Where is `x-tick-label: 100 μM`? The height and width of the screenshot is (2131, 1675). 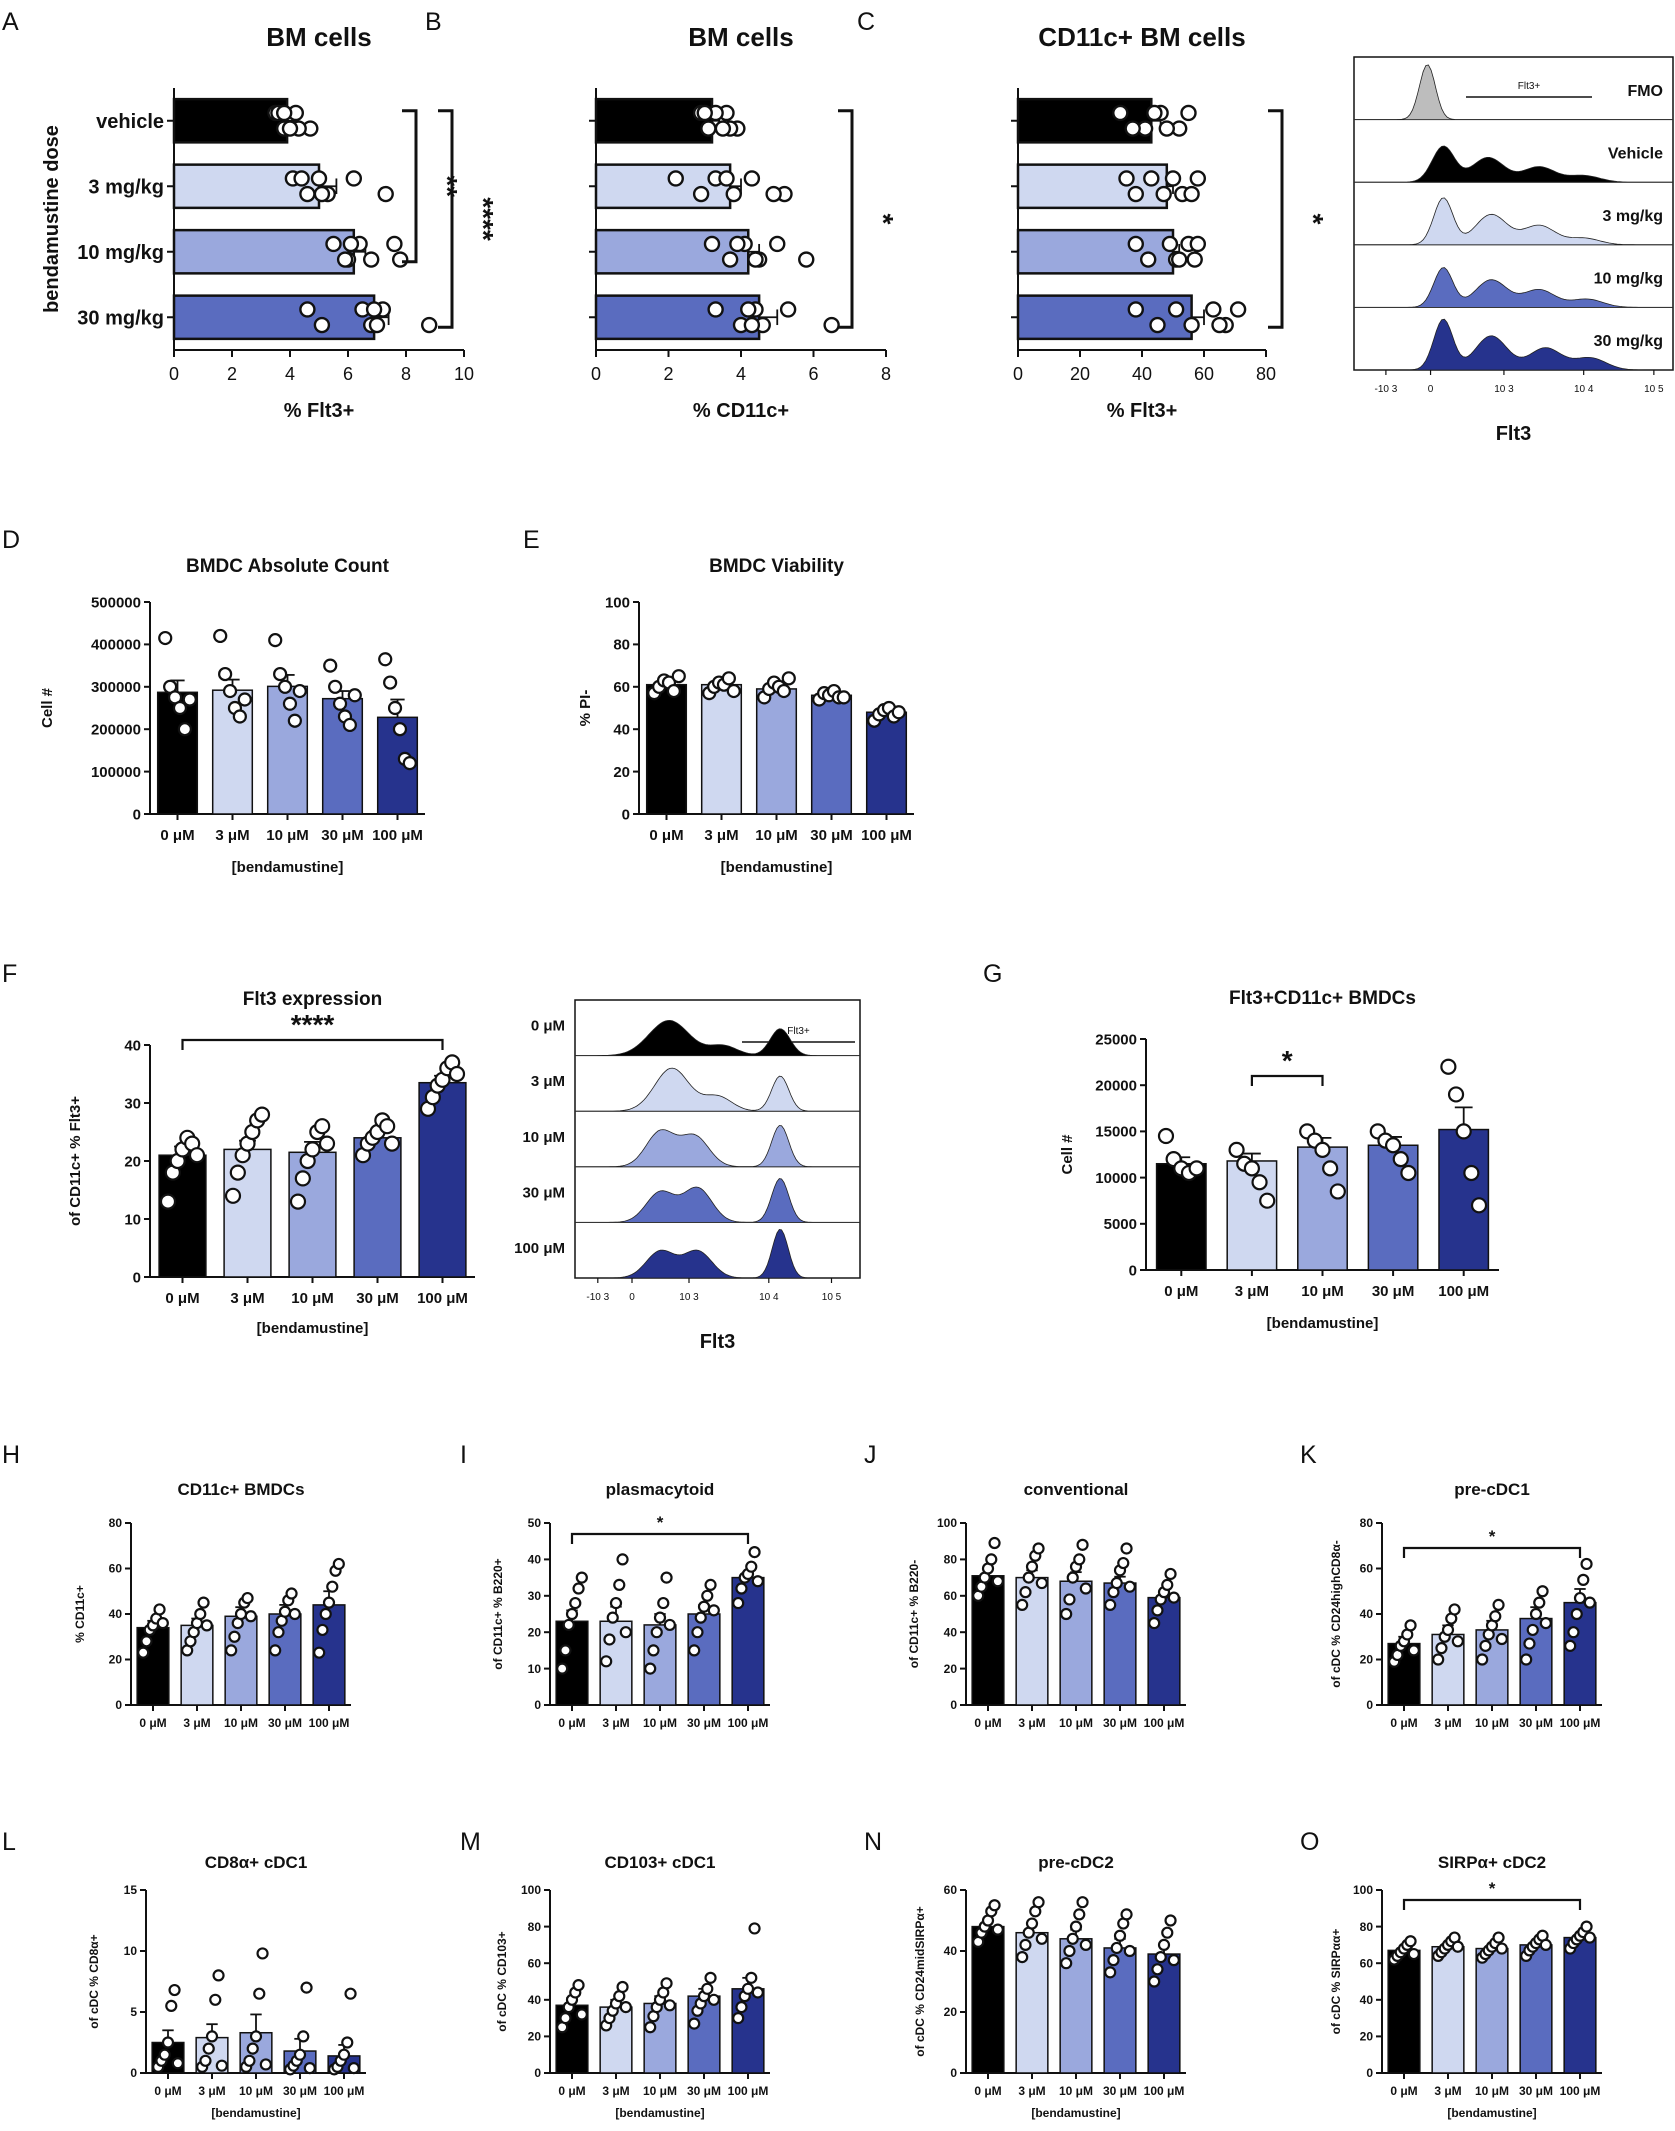 x-tick-label: 100 μM is located at coordinates (1164, 2091).